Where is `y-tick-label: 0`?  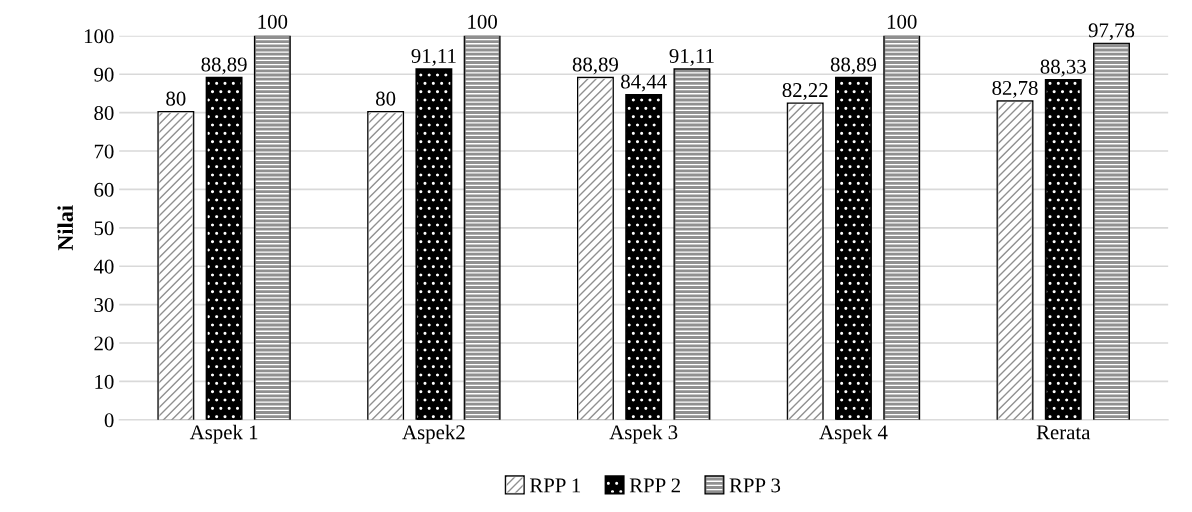
y-tick-label: 0 is located at coordinates (109, 420).